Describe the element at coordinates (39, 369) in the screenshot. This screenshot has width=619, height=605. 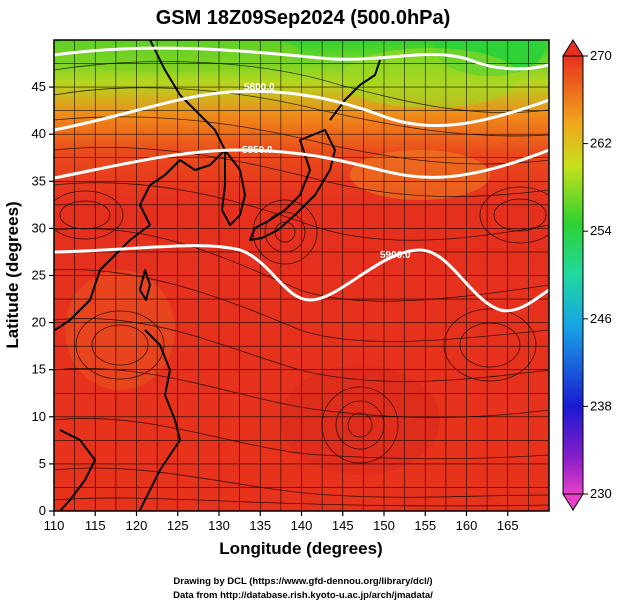
I see `y-tick-label: 15` at that location.